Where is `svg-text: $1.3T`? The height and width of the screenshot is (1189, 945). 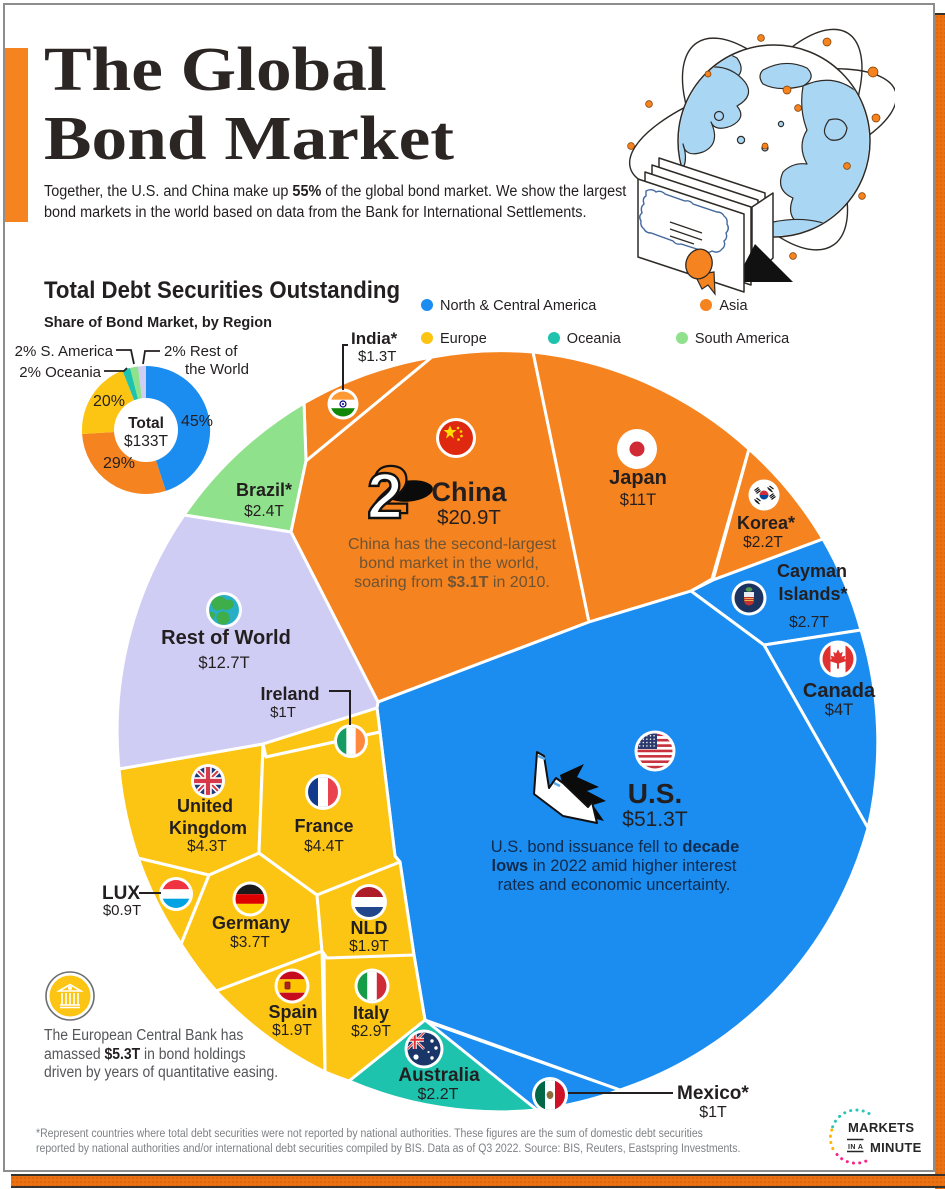
svg-text: $1.3T is located at coordinates (377, 356).